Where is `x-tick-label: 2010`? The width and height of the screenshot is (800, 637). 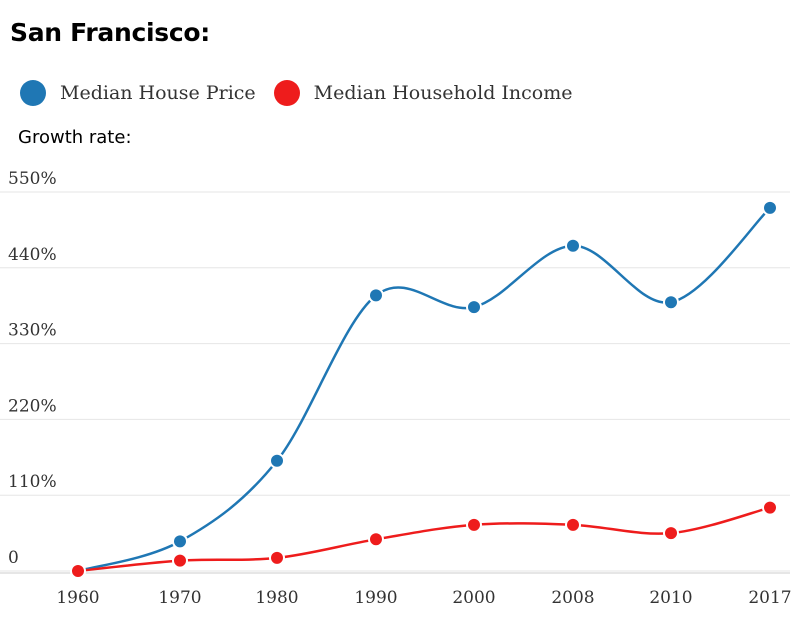 x-tick-label: 2010 is located at coordinates (670, 598).